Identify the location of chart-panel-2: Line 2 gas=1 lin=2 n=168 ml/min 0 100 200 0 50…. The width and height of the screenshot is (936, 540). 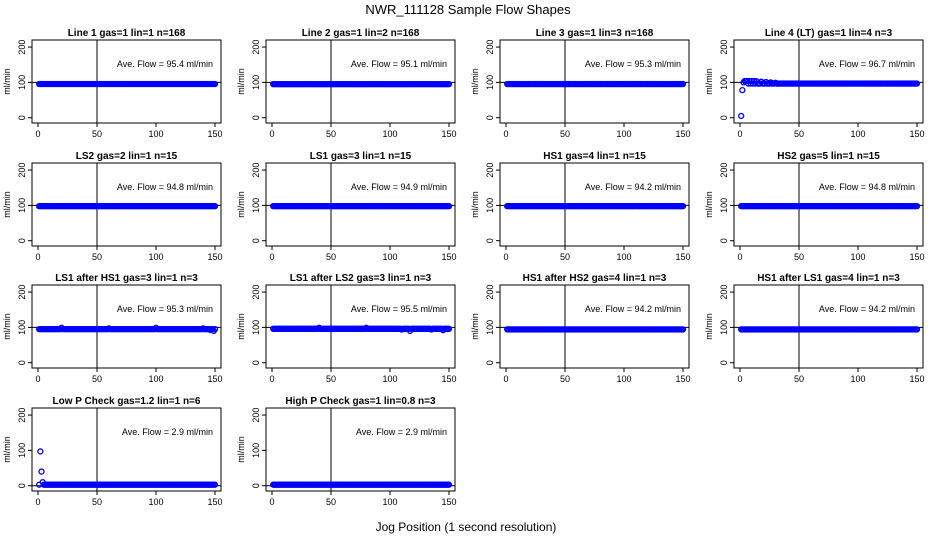
(346, 83).